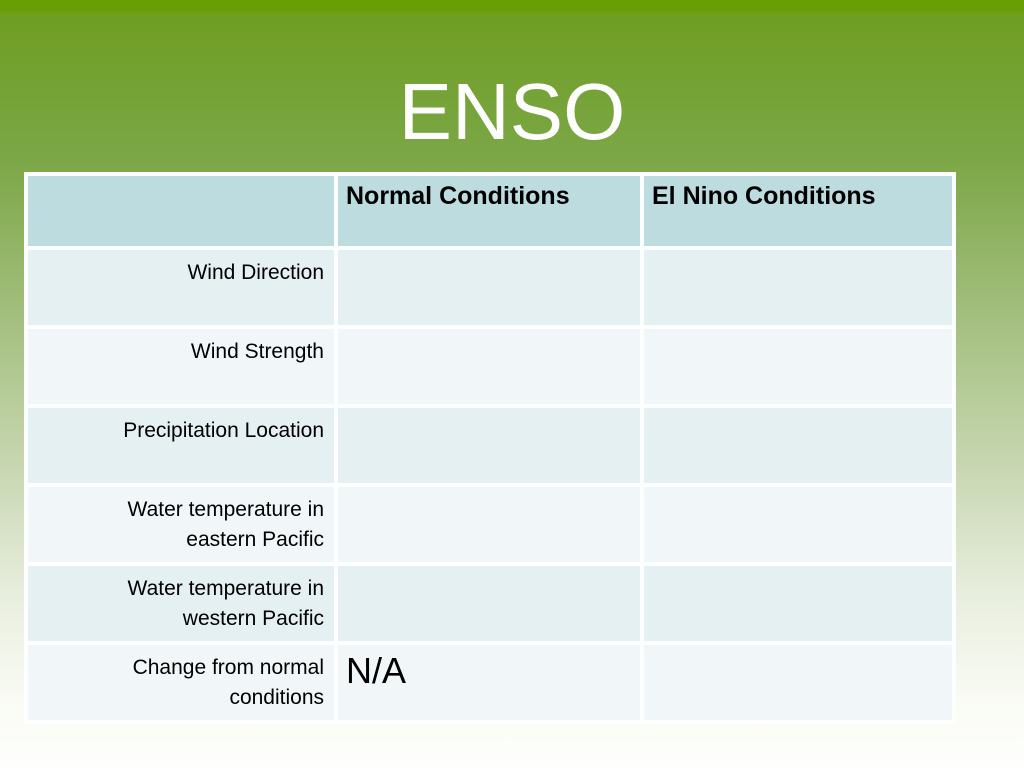 Image resolution: width=1024 pixels, height=768 pixels. What do you see at coordinates (181, 682) in the screenshot?
I see `row-label: Change from normal conditions` at bounding box center [181, 682].